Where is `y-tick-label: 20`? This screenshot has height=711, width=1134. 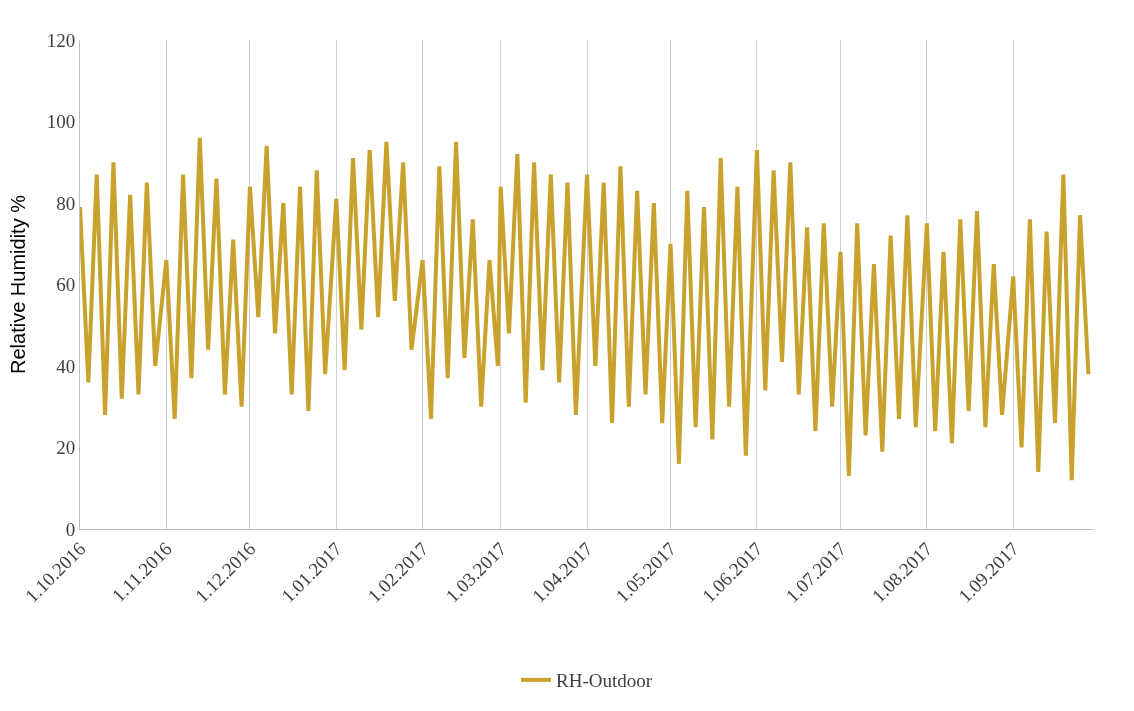 y-tick-label: 20 is located at coordinates (66, 448).